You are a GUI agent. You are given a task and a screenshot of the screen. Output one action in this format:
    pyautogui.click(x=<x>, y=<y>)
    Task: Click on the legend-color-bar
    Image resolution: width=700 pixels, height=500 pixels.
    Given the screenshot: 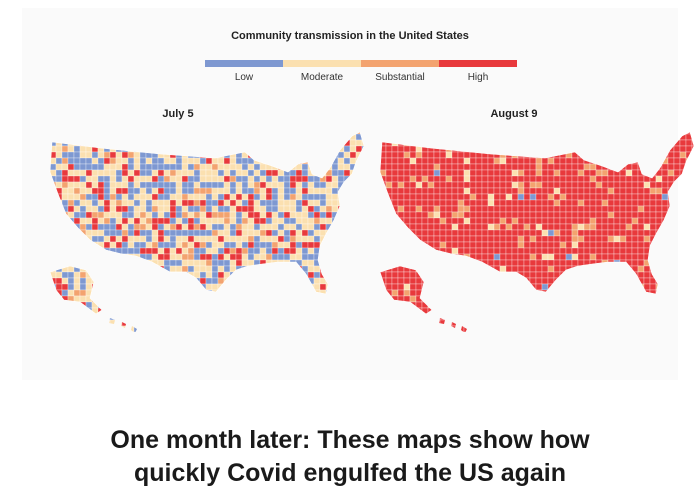 What is the action you would take?
    pyautogui.click(x=361, y=63)
    